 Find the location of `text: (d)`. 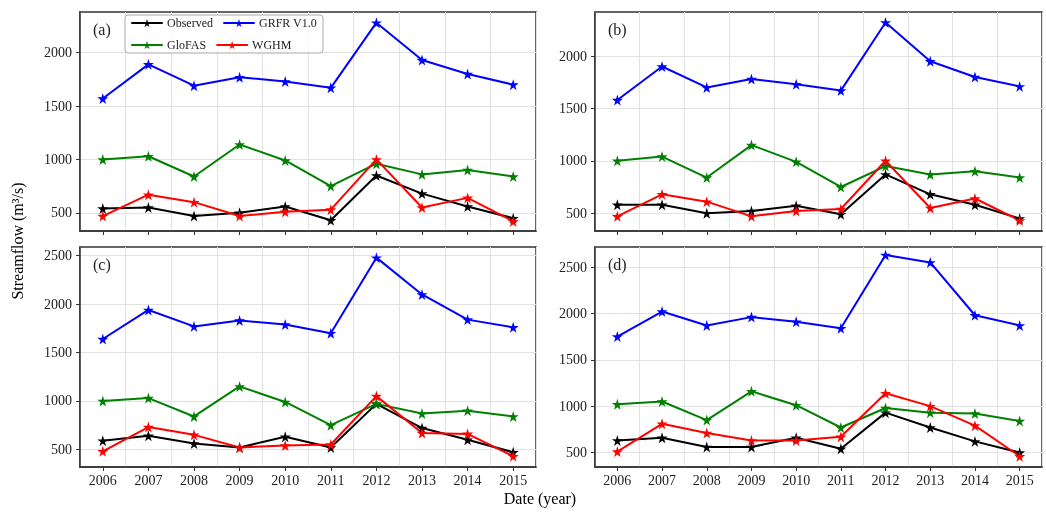

text: (d) is located at coordinates (617, 264).